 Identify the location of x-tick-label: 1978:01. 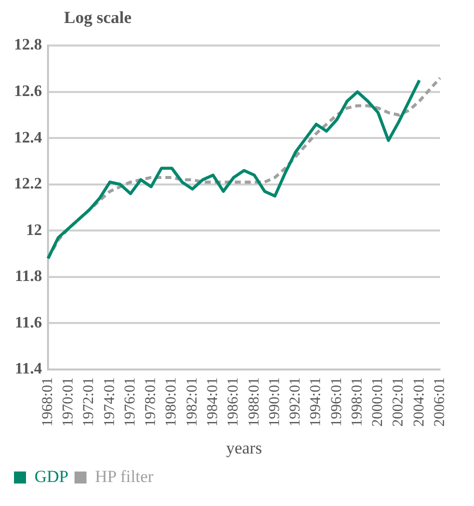
(151, 402).